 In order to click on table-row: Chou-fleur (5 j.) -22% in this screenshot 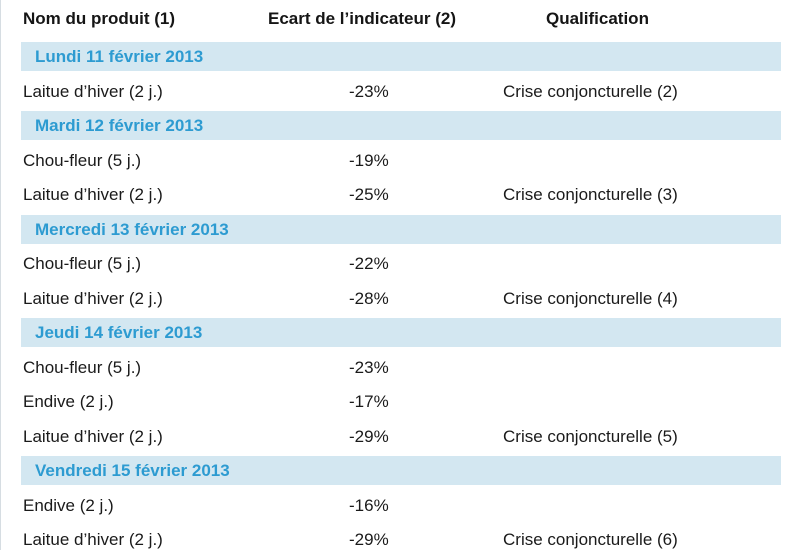, I will do `click(400, 264)`.